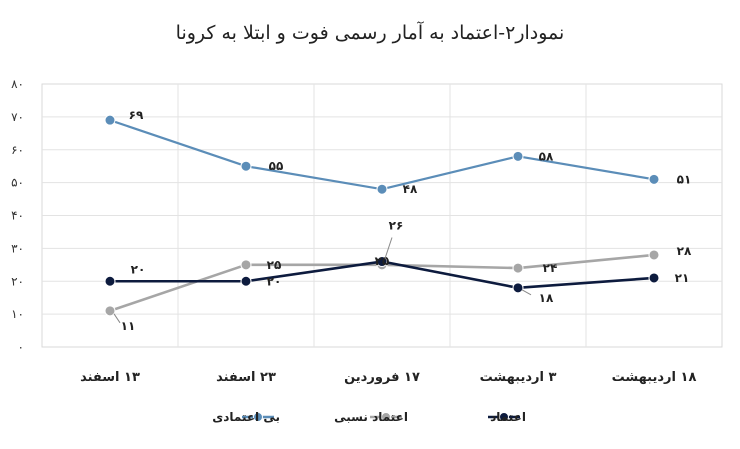  Describe the element at coordinates (136, 115) in the screenshot. I see `data-label: ۶۹` at that location.